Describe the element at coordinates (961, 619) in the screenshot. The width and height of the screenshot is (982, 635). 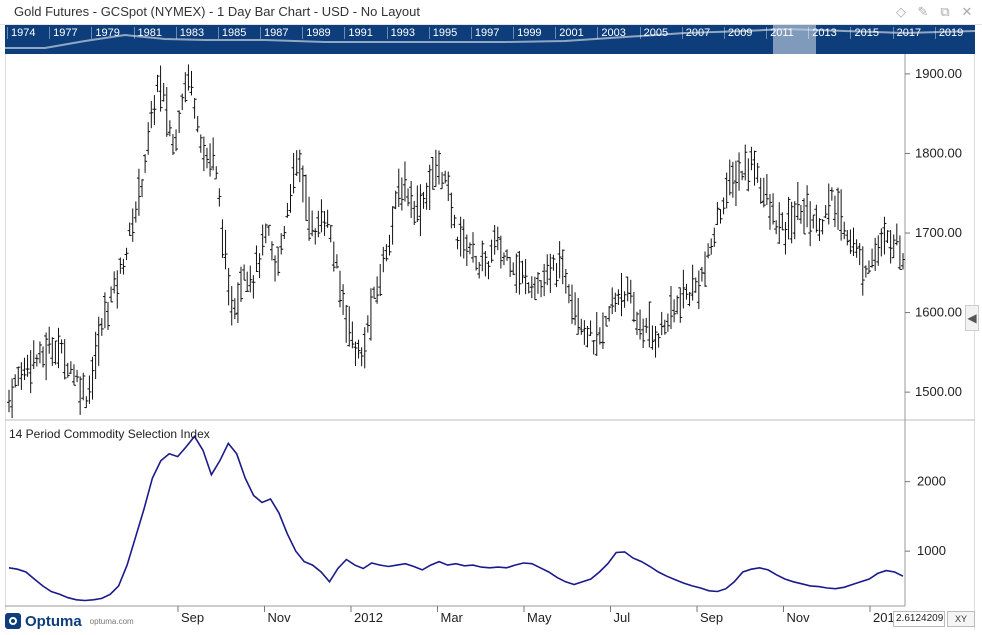
I see `xy-button: XY` at that location.